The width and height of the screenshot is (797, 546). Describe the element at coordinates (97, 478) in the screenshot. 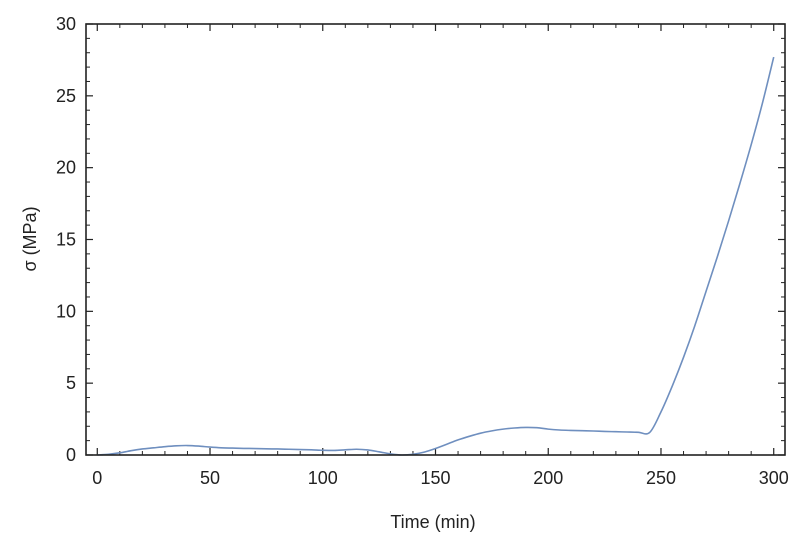

I see `x-tick-label: 0` at that location.